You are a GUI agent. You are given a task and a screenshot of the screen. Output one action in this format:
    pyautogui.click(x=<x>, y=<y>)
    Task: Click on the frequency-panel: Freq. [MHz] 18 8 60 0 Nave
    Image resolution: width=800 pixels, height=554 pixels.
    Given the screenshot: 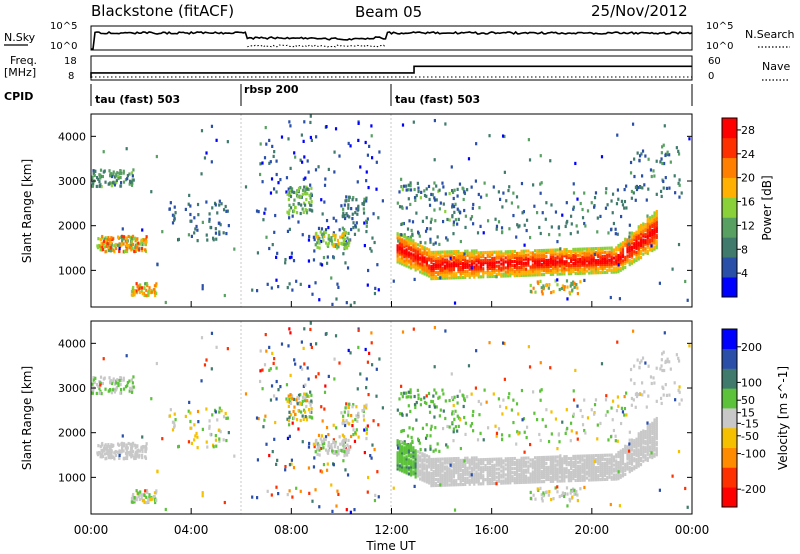 What is the action you would take?
    pyautogui.click(x=397, y=68)
    